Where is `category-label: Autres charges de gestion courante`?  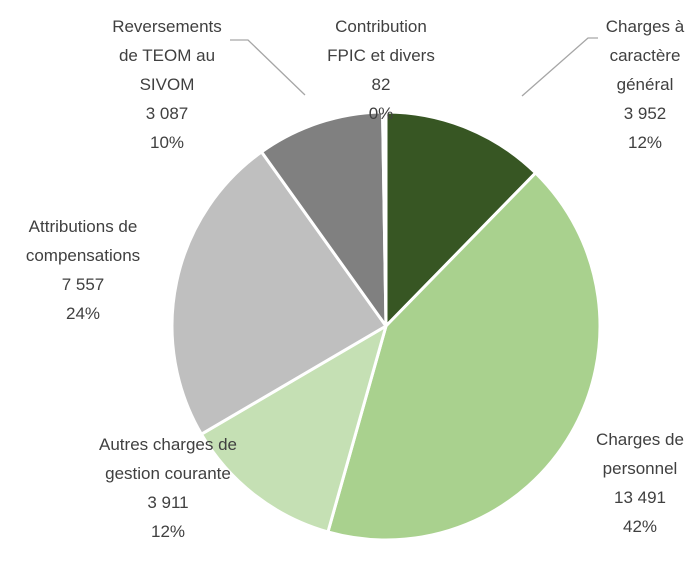 category-label: Autres charges de gestion courante is located at coordinates (168, 459).